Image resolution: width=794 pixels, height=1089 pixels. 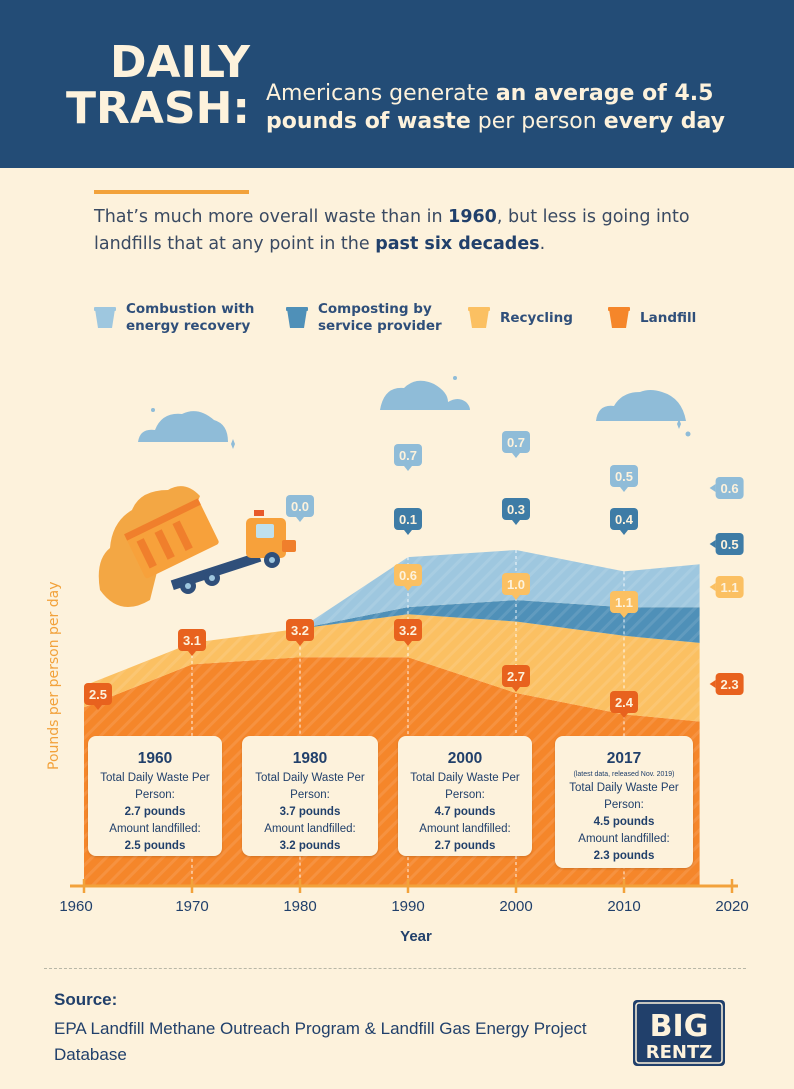 What do you see at coordinates (157, 108) in the screenshot?
I see `title-line-2: TRASH:` at bounding box center [157, 108].